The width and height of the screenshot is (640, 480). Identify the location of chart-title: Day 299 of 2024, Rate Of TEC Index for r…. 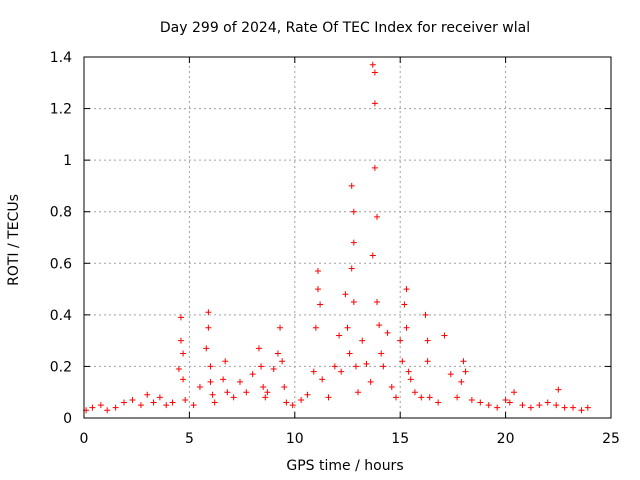
(345, 28).